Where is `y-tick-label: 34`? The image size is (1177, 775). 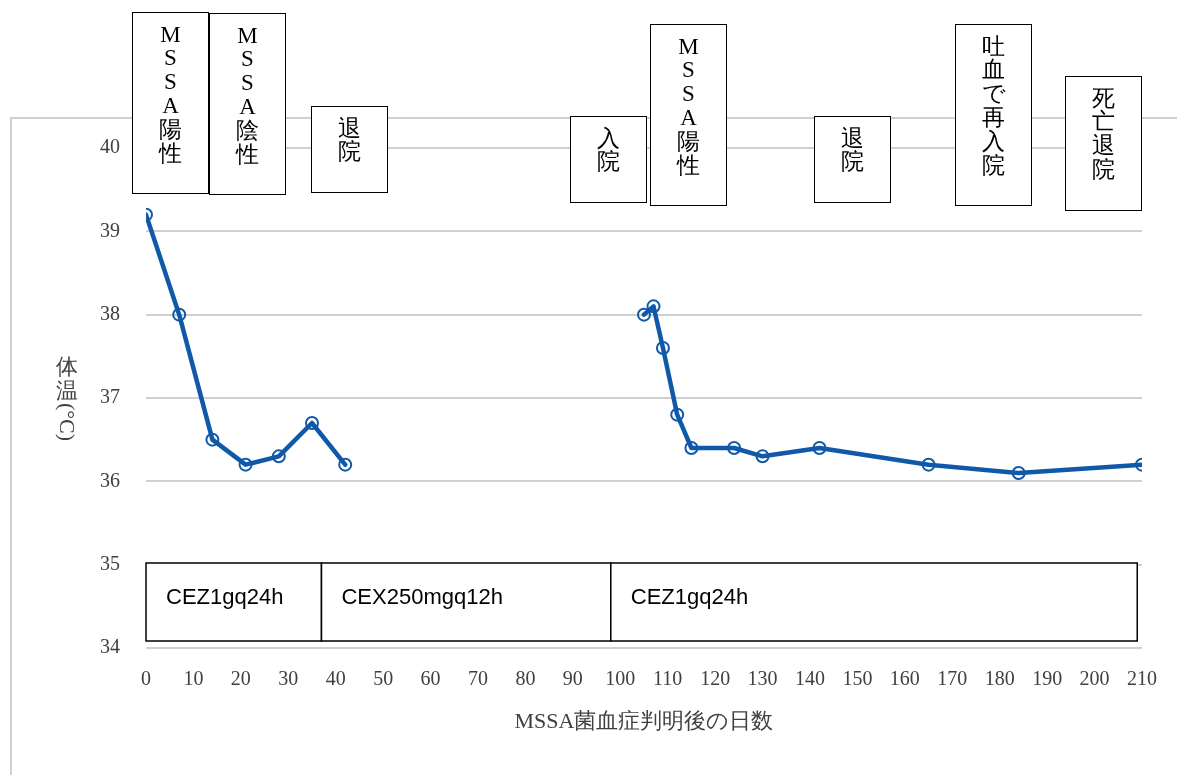 y-tick-label: 34 is located at coordinates (110, 646).